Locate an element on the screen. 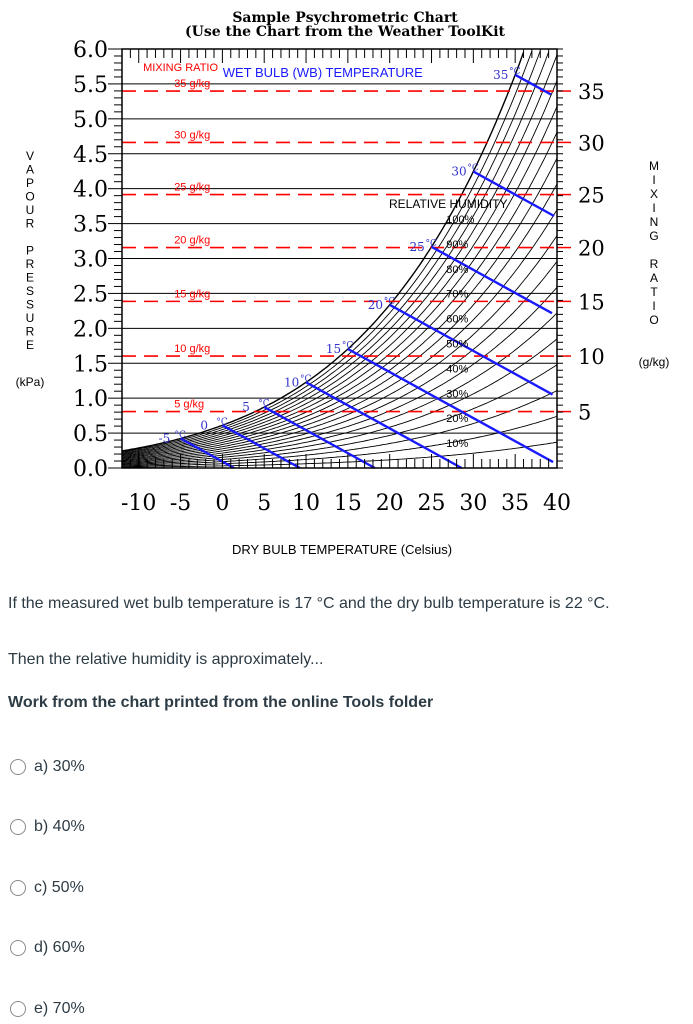 The width and height of the screenshot is (693, 1024). mixing-ratio-label: 35 g/kg is located at coordinates (192, 84).